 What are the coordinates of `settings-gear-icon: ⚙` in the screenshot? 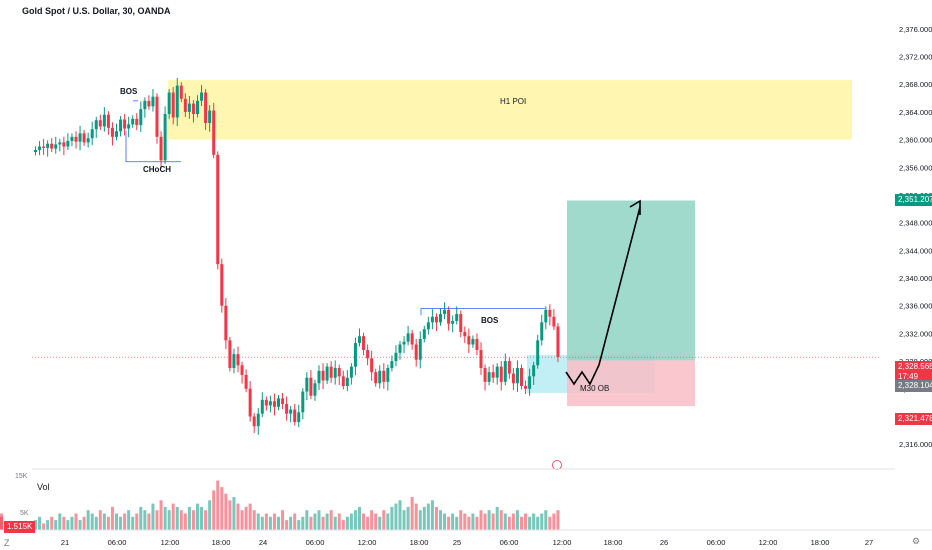 It's located at (916, 541).